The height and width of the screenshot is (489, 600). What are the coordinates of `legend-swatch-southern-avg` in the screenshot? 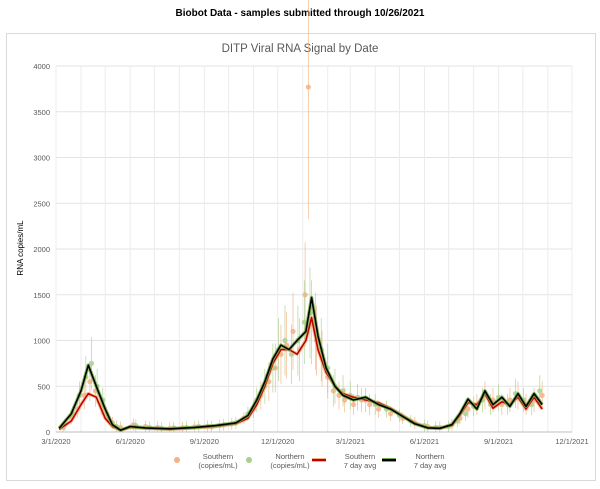 It's located at (319, 460).